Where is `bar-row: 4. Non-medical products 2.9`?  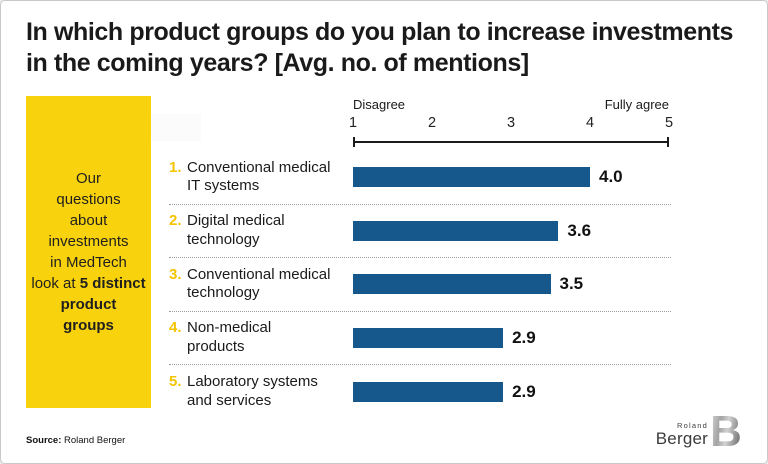
bar-row: 4. Non-medical products 2.9 is located at coordinates (420, 338).